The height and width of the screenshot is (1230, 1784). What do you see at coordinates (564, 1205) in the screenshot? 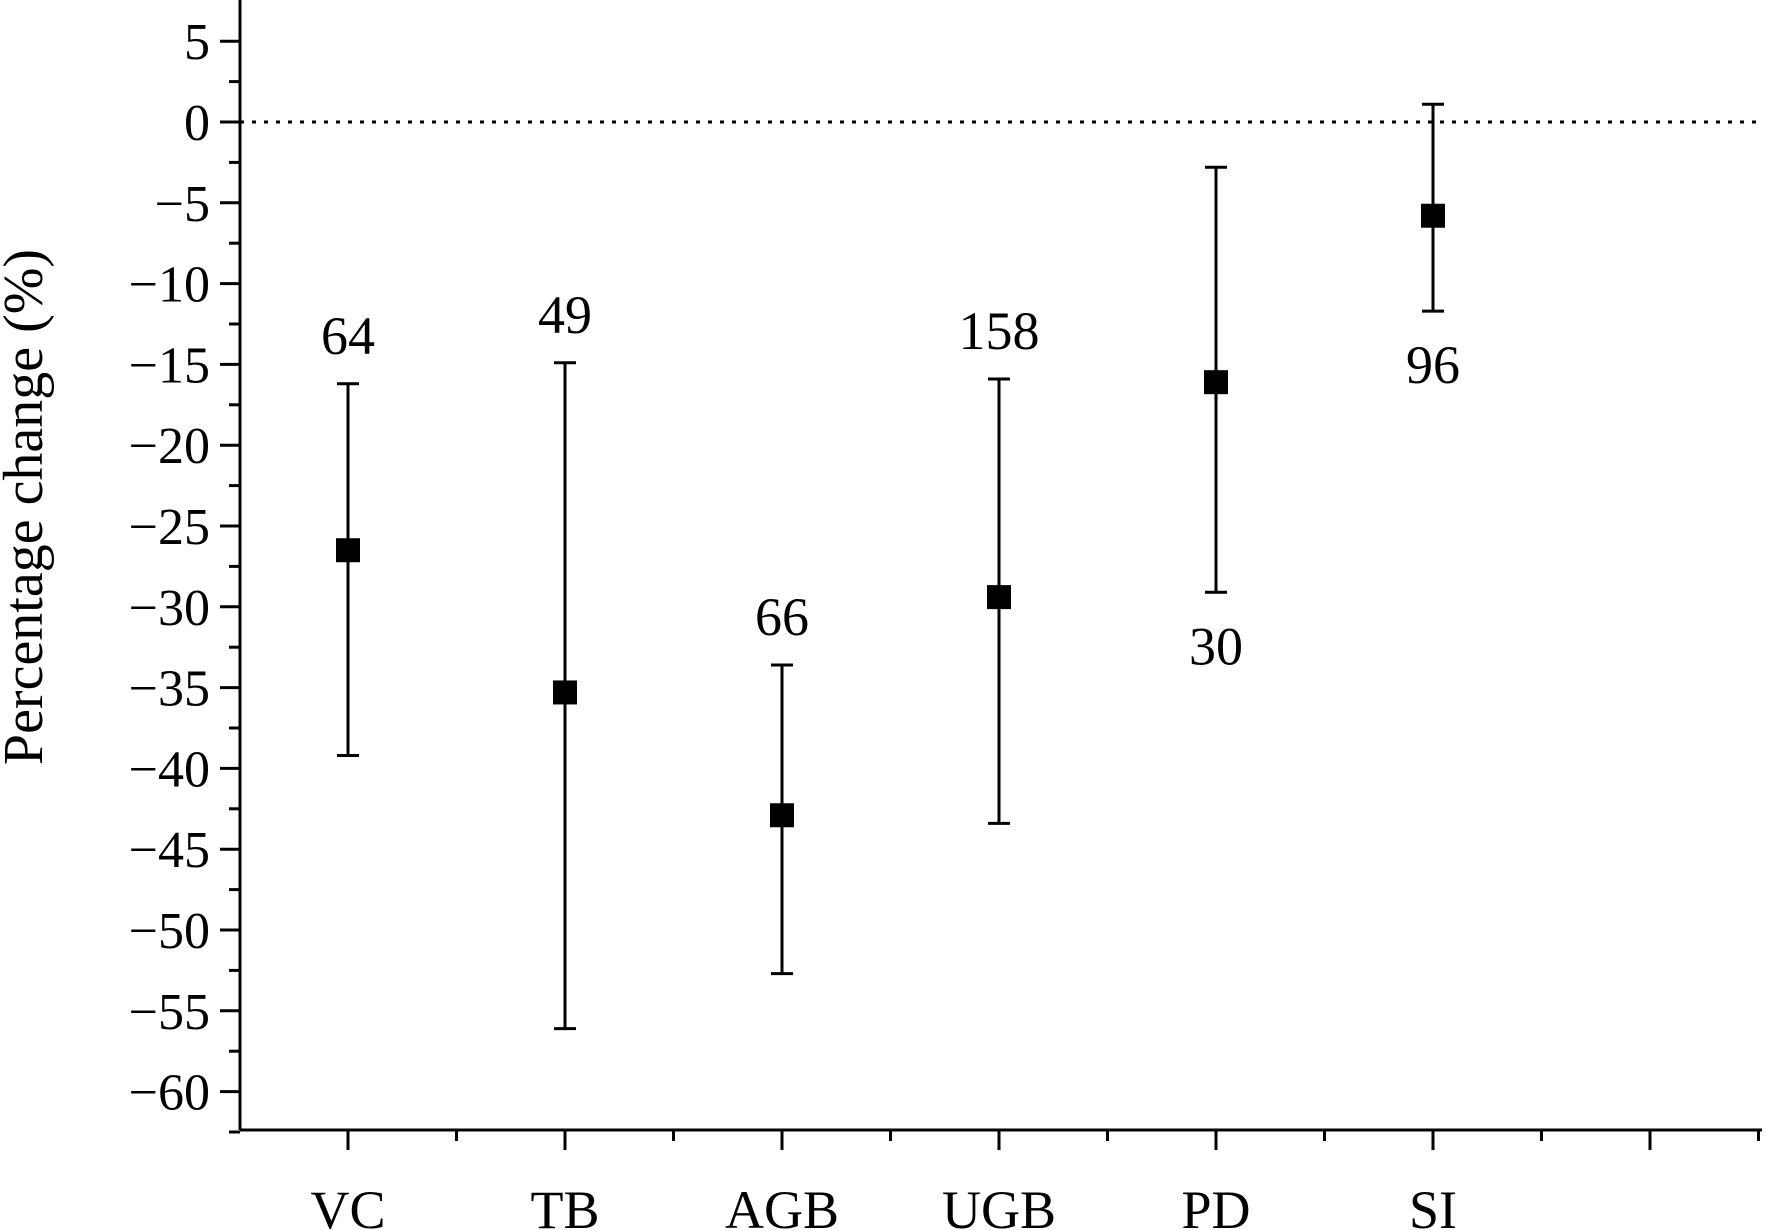
I see `x-tick-label: TB` at bounding box center [564, 1205].